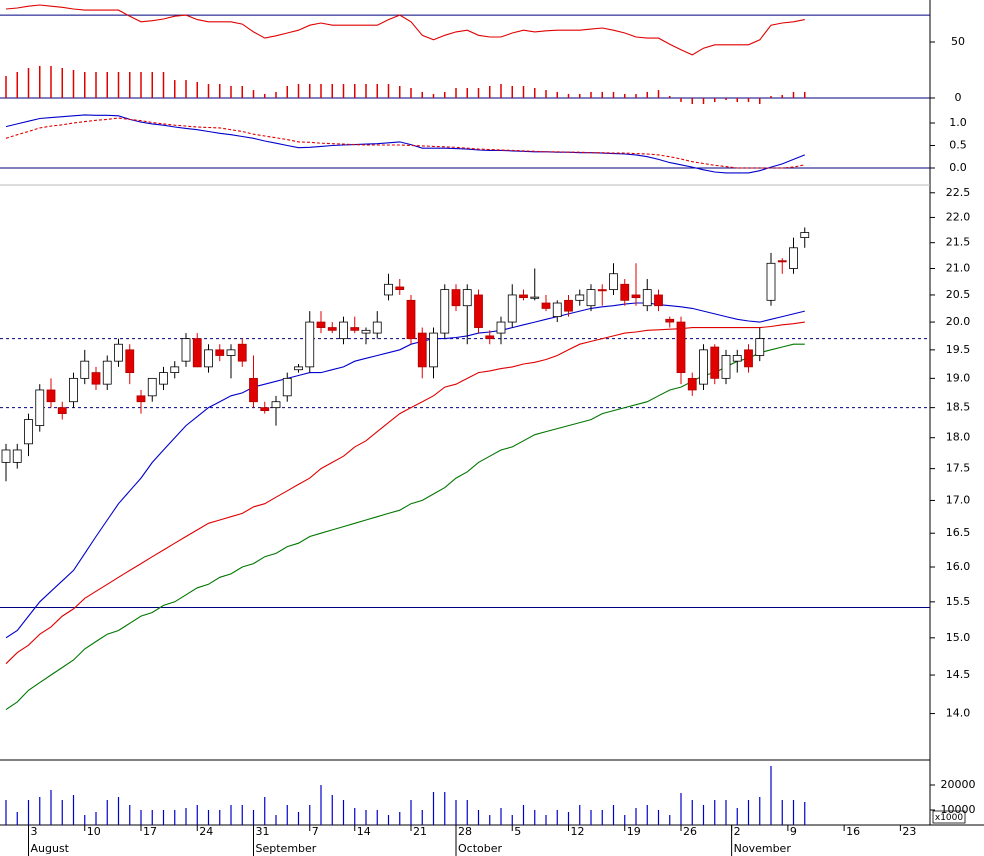 The image size is (984, 856). Describe the element at coordinates (737, 831) in the screenshot. I see `x-tick-label: 2` at that location.